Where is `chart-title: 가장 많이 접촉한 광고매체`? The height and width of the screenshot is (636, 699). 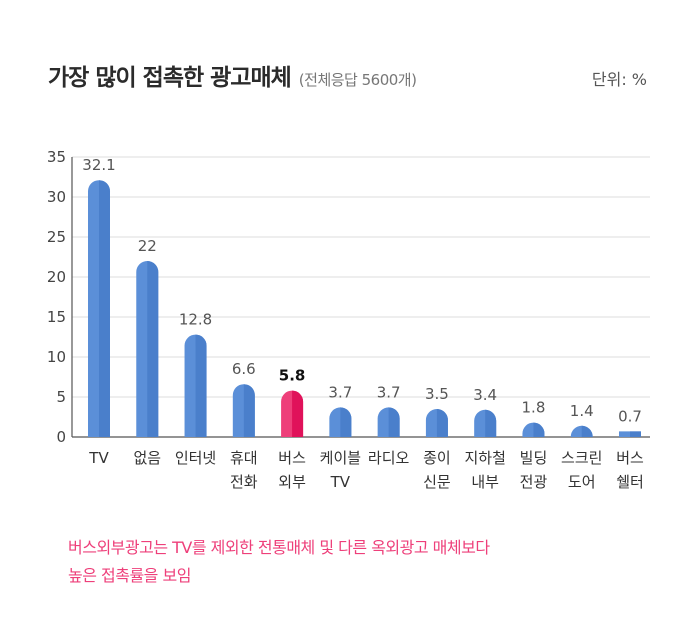
chart-title: 가장 많이 접촉한 광고매체 is located at coordinates (170, 78).